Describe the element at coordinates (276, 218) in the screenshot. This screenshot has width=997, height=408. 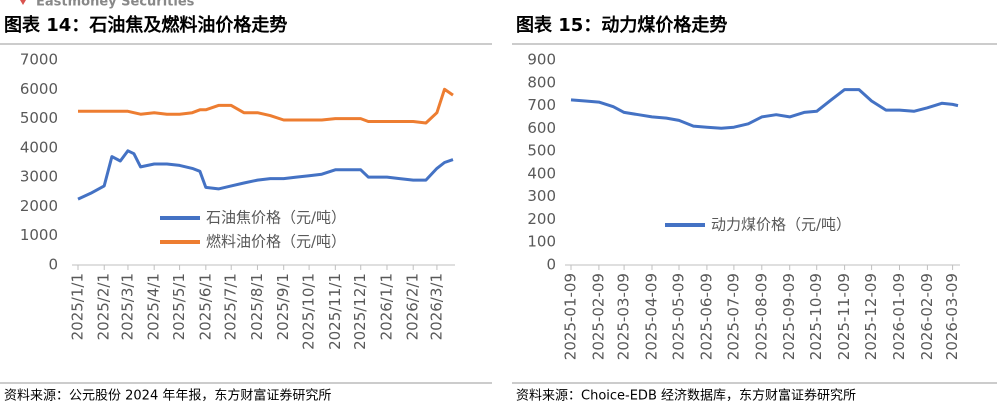
I see `legend-label: 石油焦价格（元/吨）` at that location.